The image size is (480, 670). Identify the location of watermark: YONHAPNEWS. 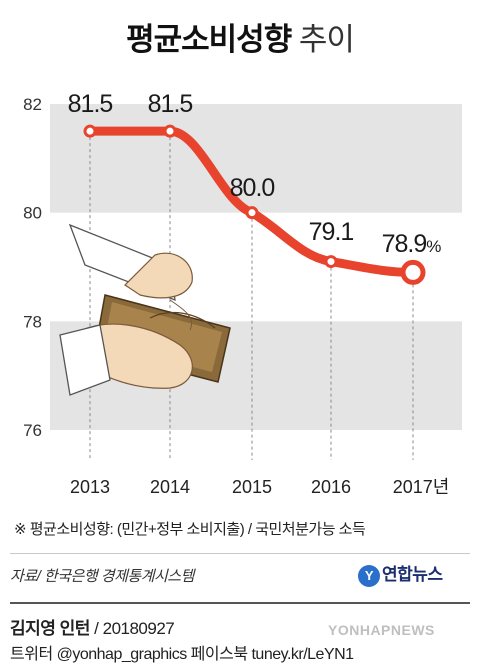
(381, 630).